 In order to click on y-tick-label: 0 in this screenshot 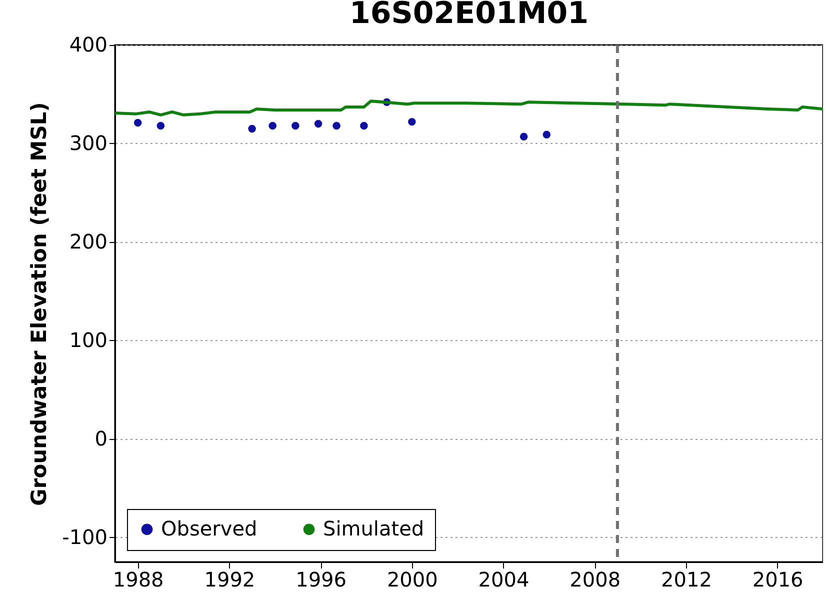, I will do `click(101, 438)`.